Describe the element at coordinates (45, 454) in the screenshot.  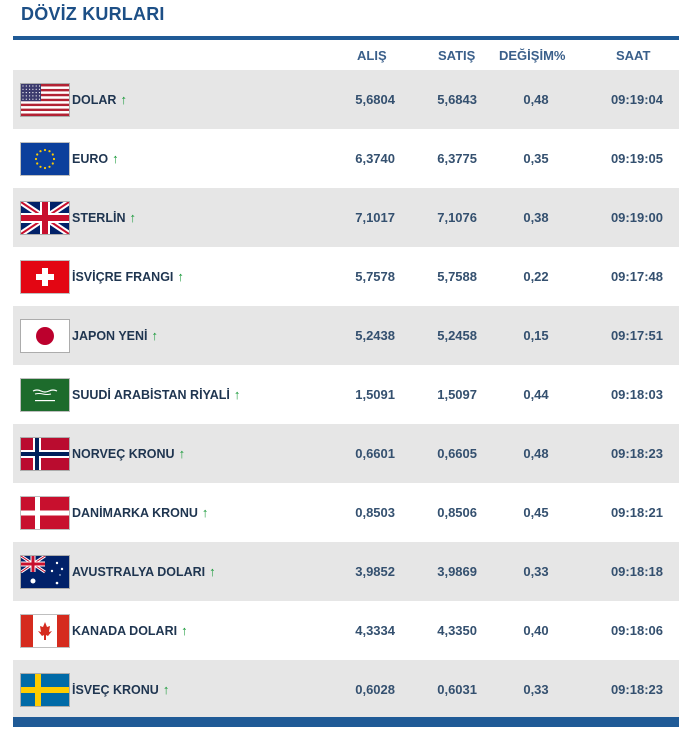
I see `norway-flag-icon` at that location.